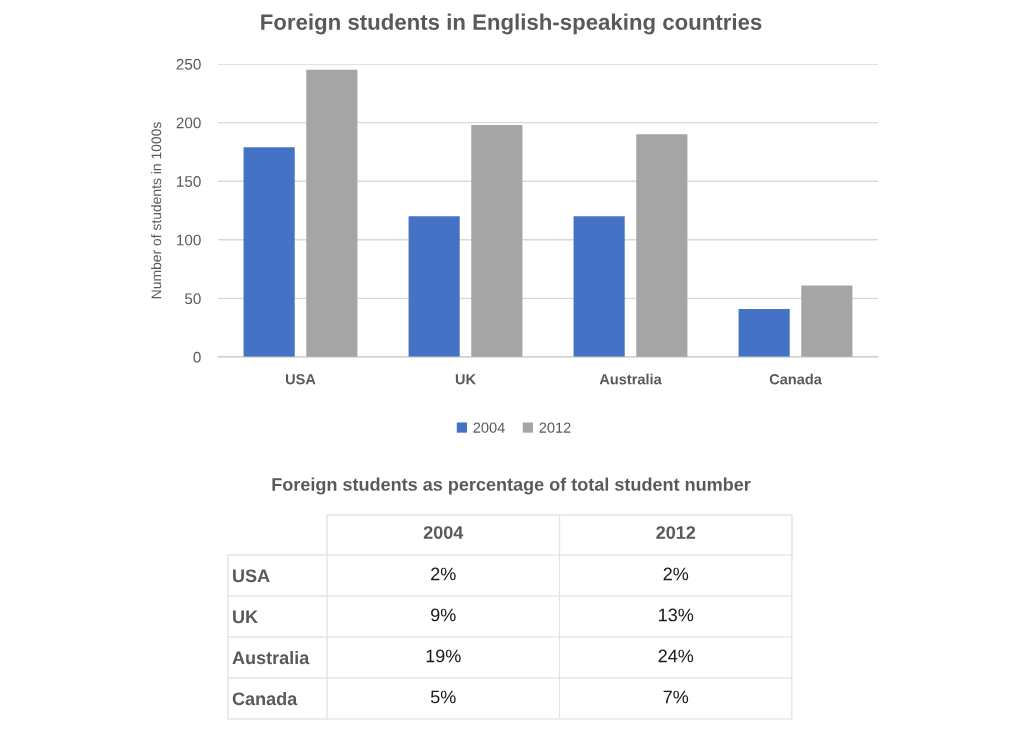 The image size is (1024, 733). I want to click on x-tick-label: Australia, so click(630, 379).